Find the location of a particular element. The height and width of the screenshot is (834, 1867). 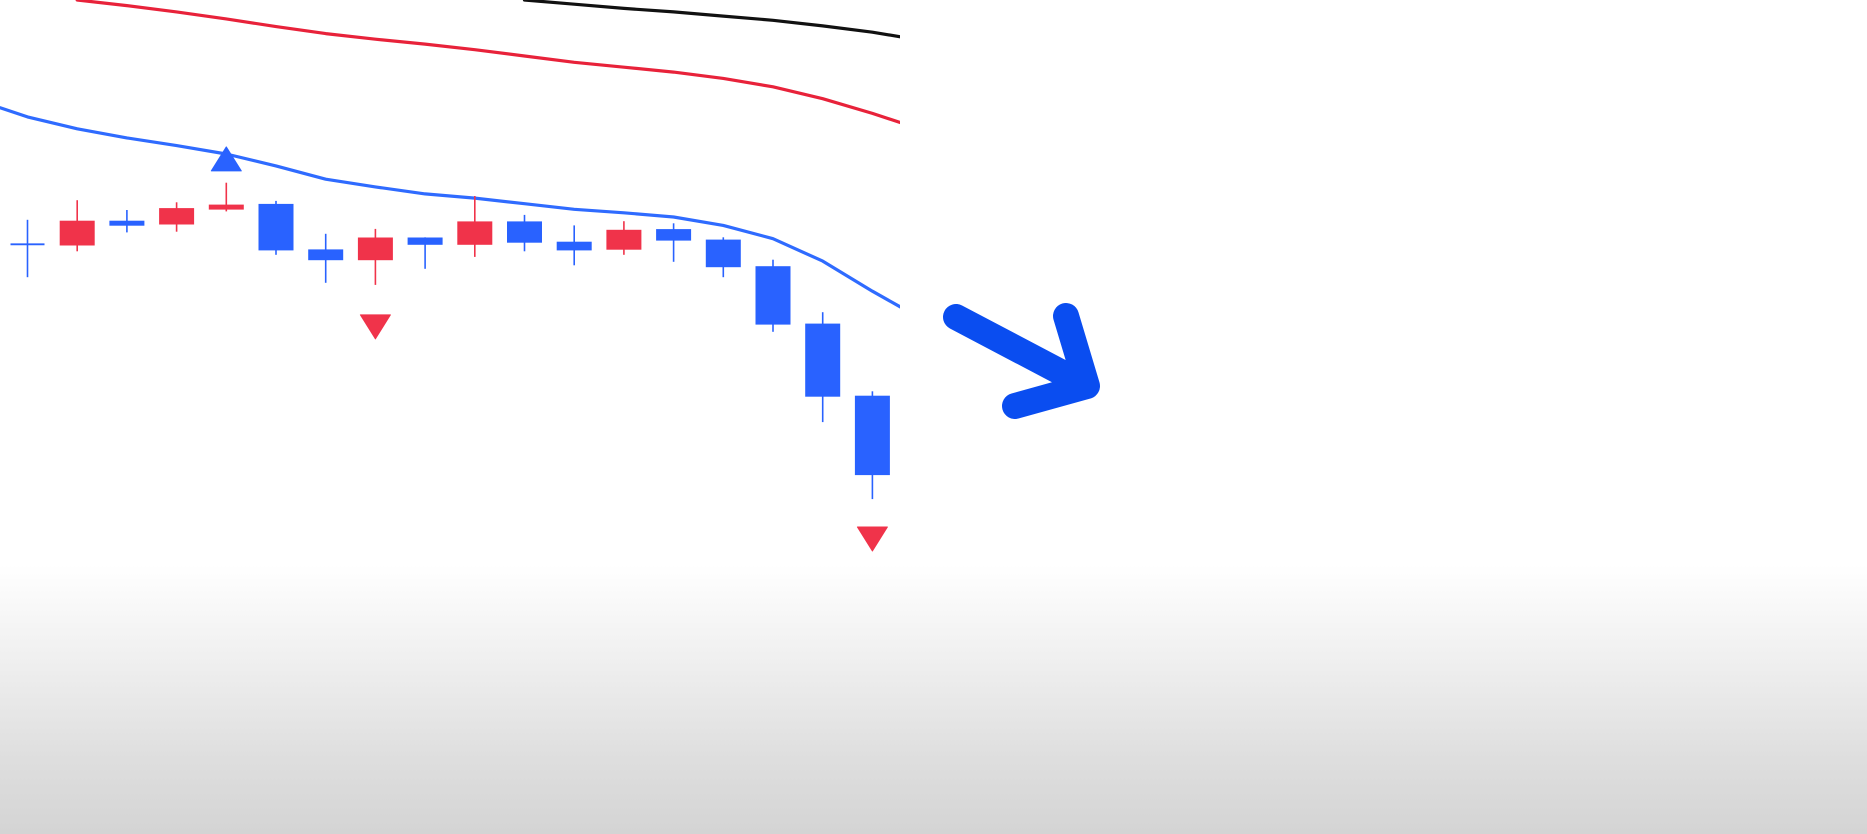

trend-arrow-icon is located at coordinates (1021, 361).